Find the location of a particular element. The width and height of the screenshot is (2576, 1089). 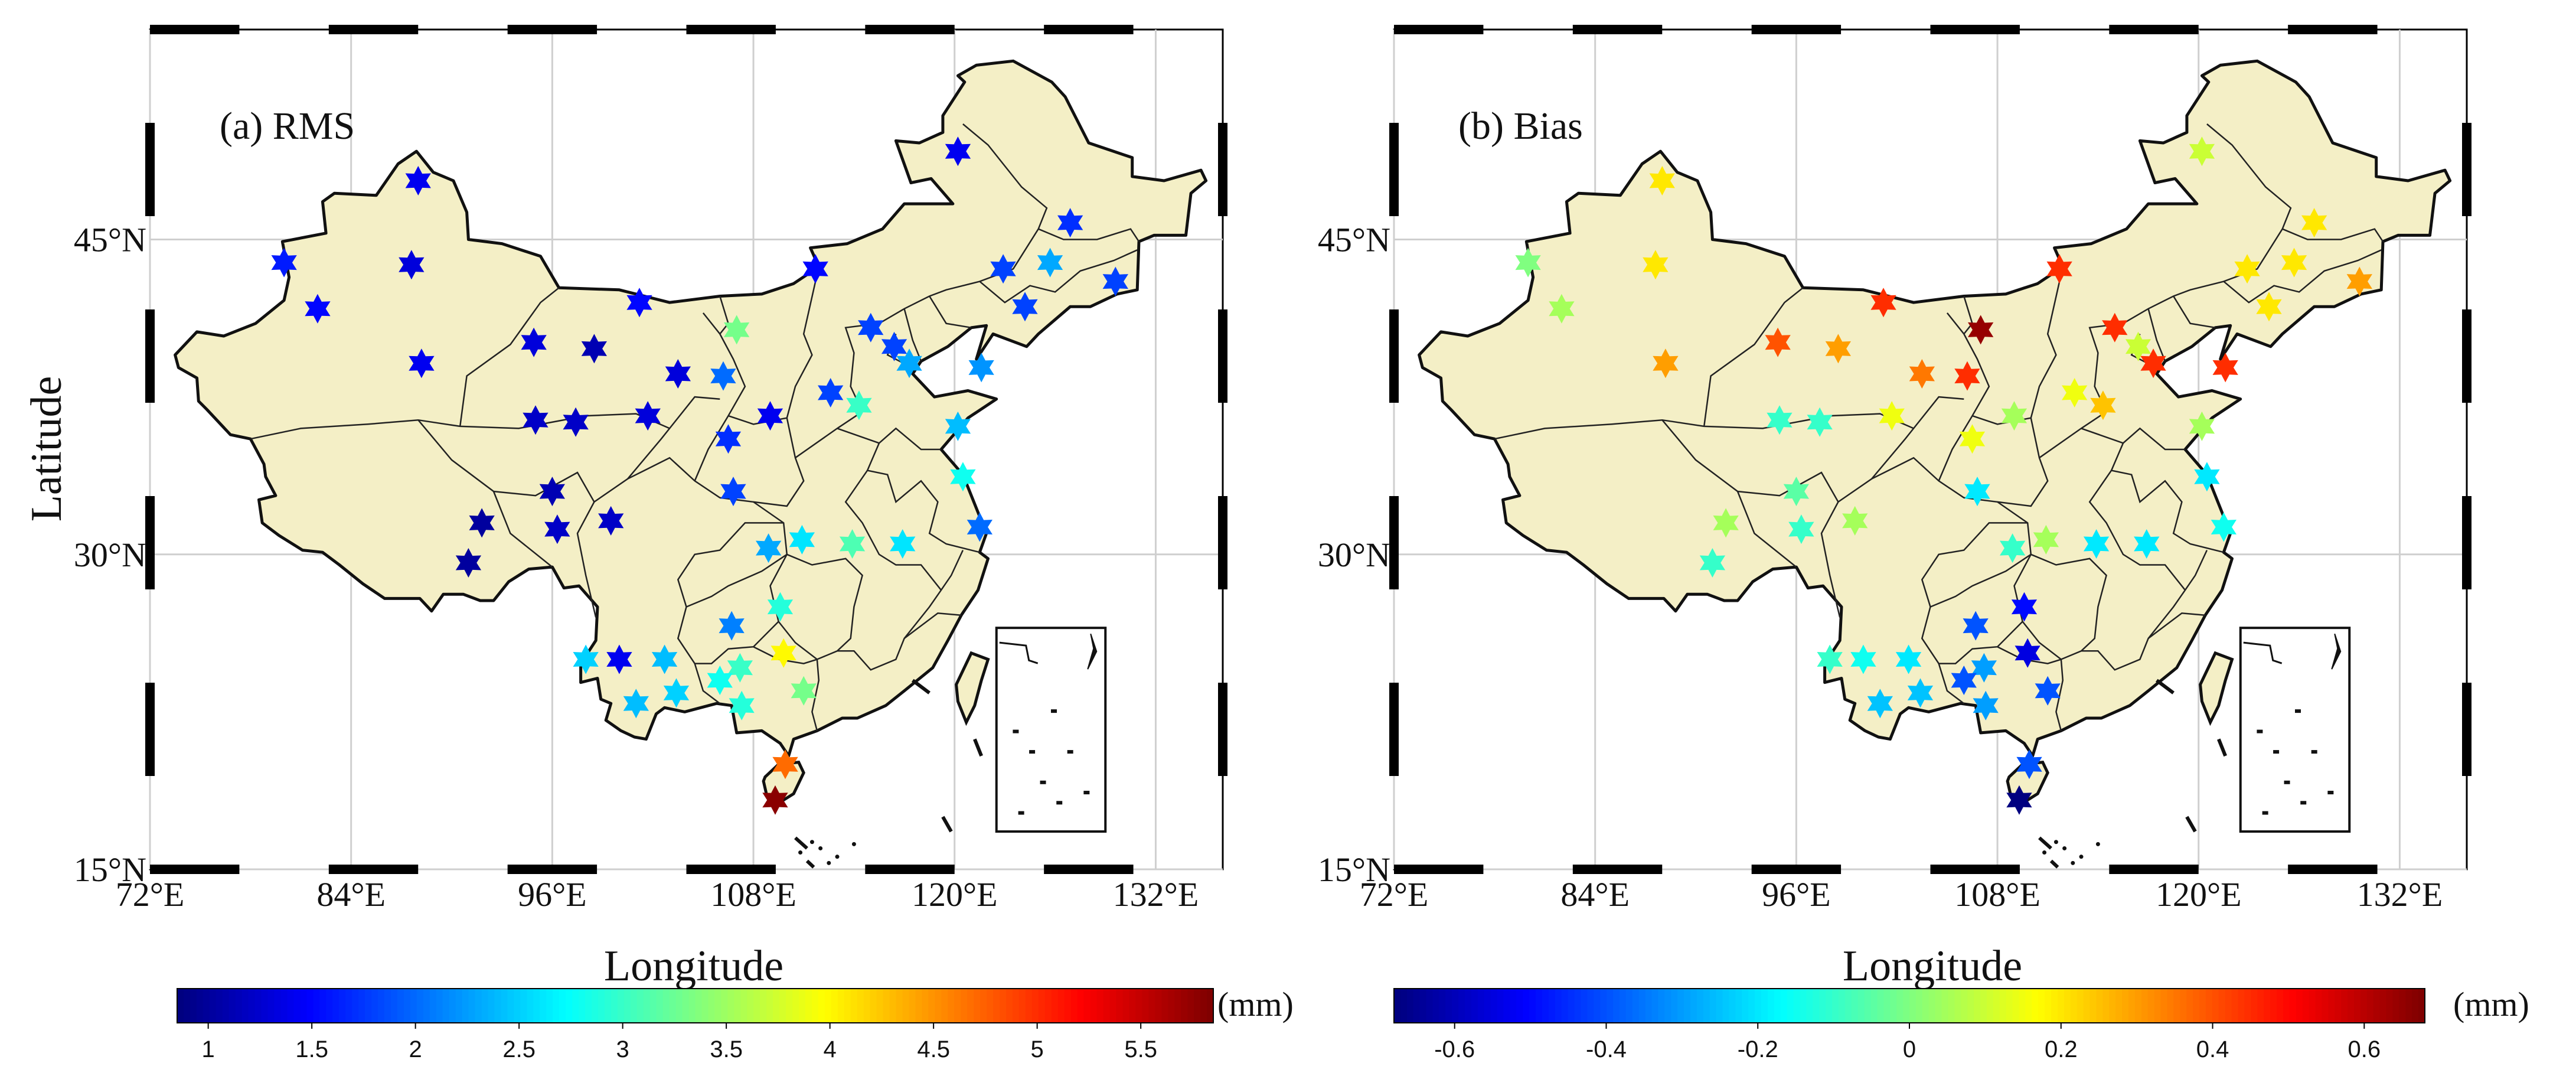

colorbar-tick-label: -0.6 is located at coordinates (1454, 1049).